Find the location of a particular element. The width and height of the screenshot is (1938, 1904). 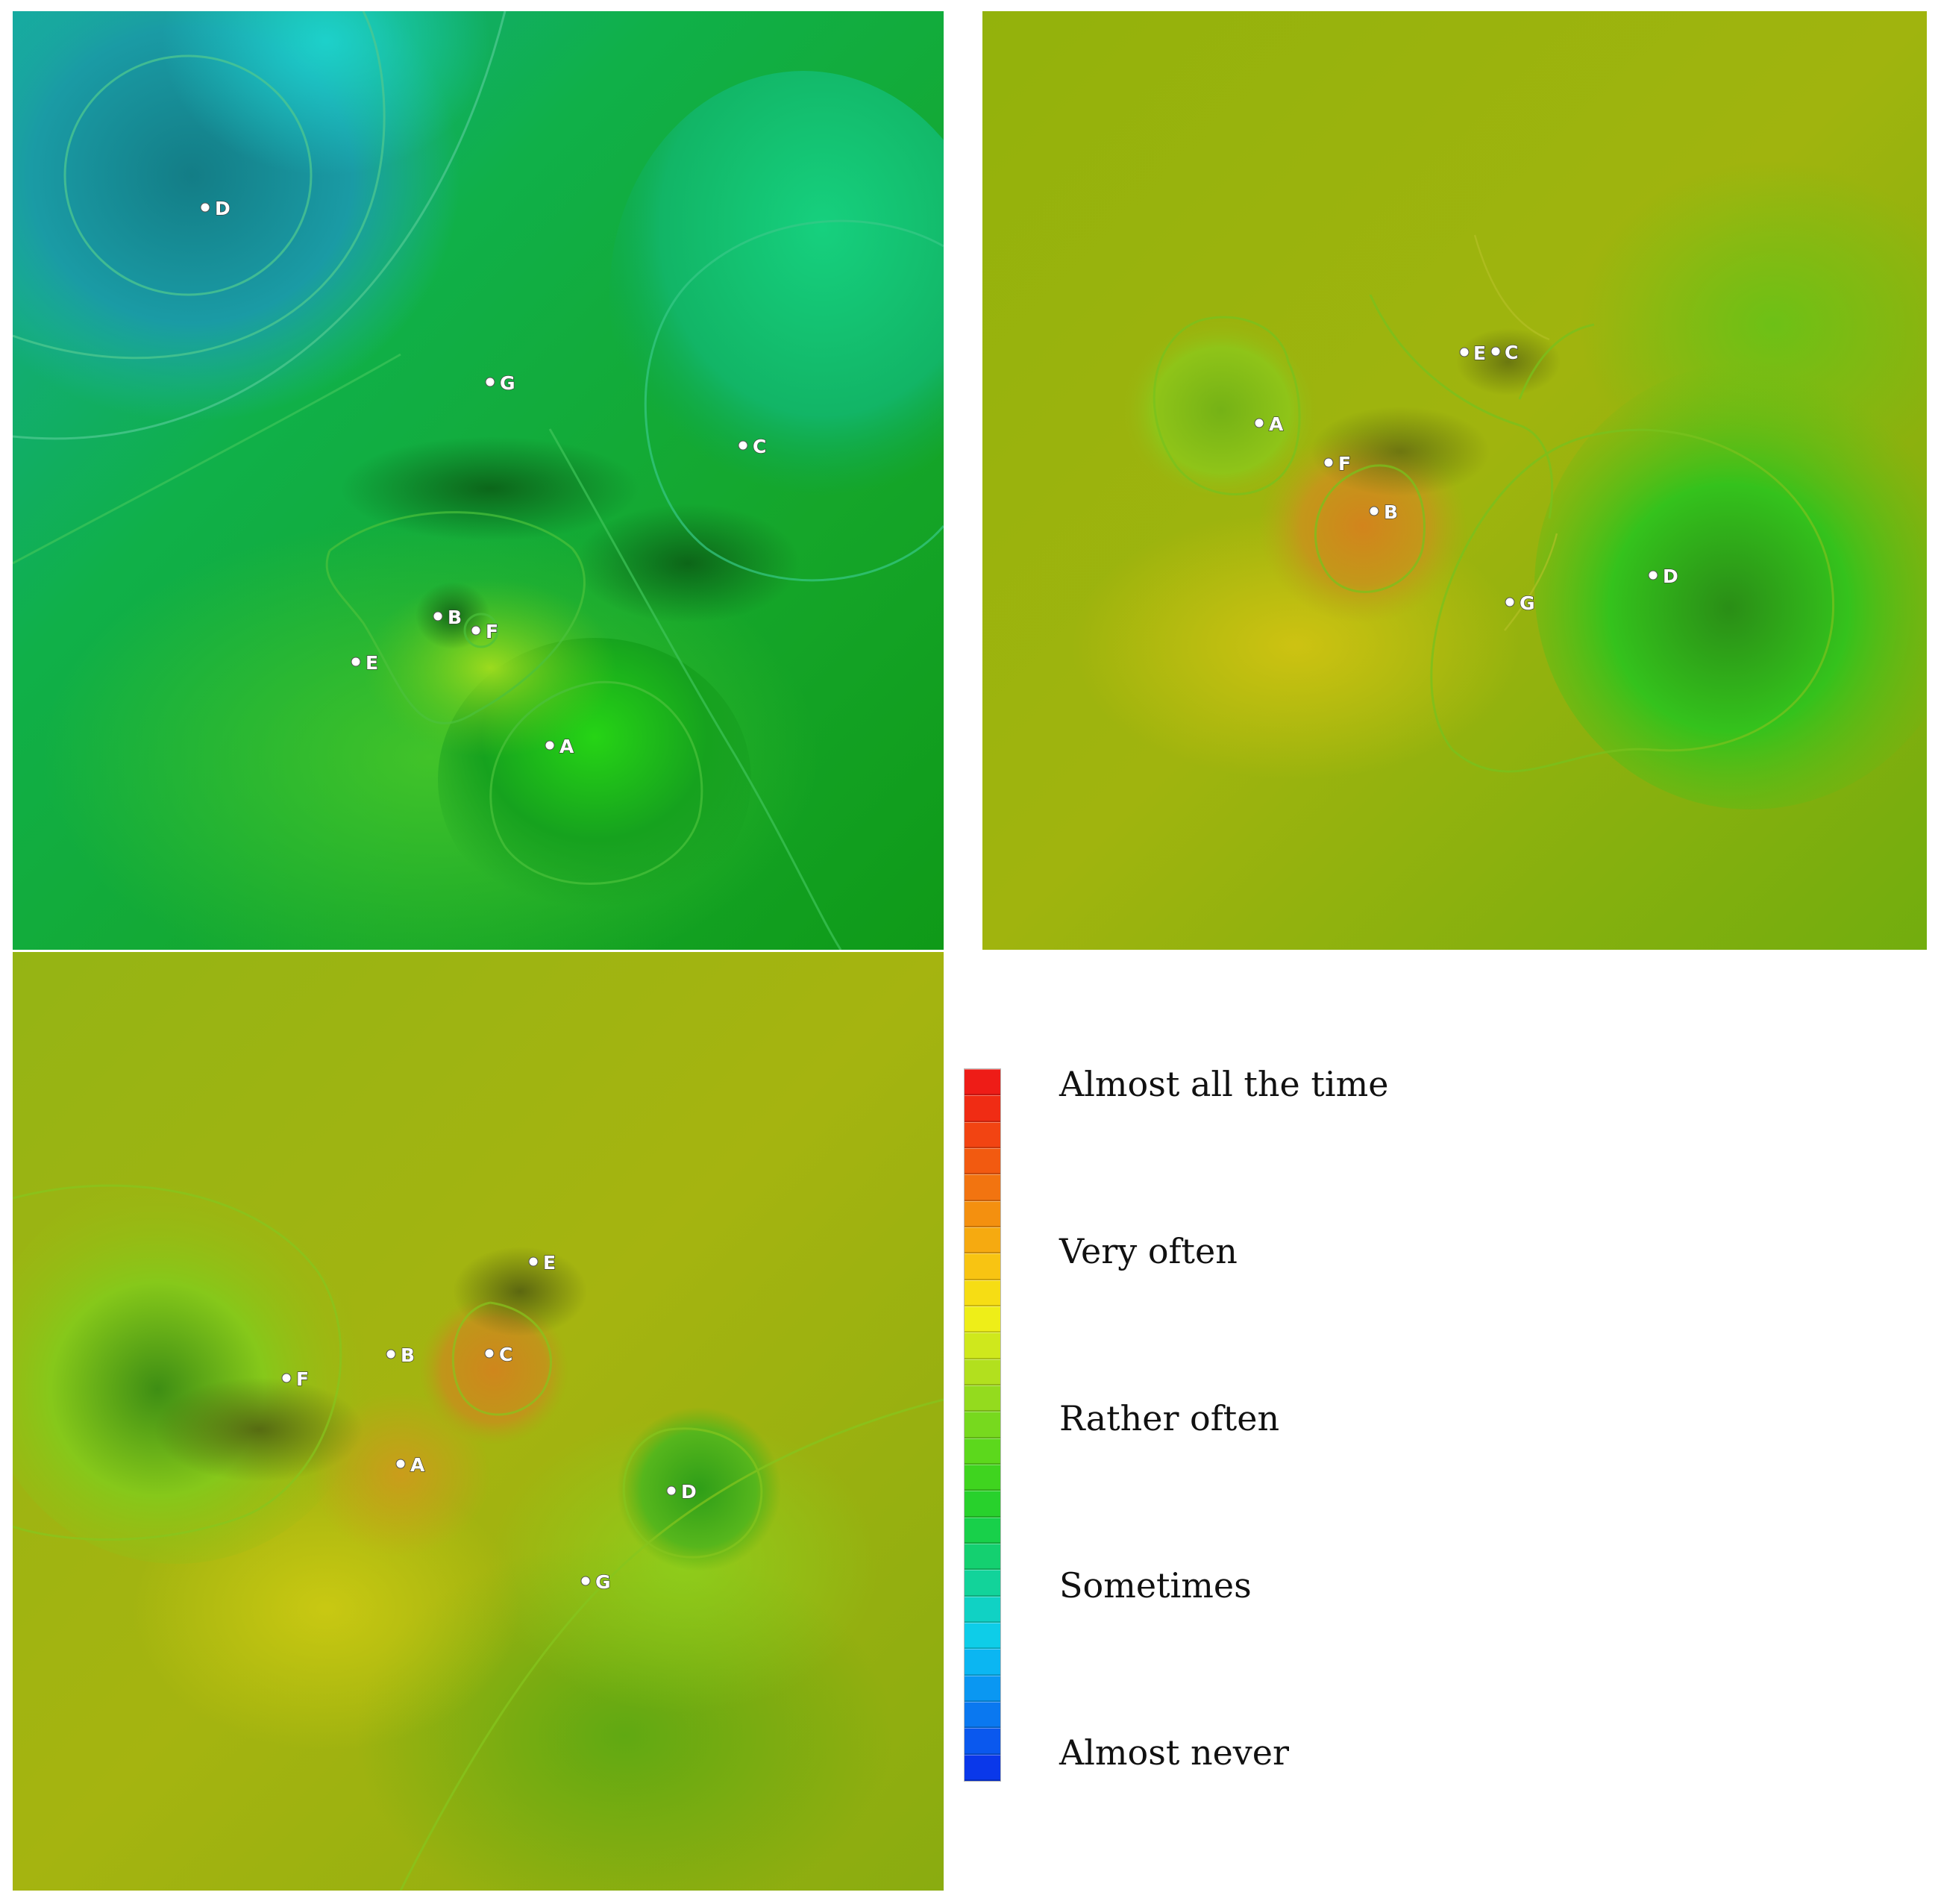

point-markers: E C A F B D G is located at coordinates (1466, 478).